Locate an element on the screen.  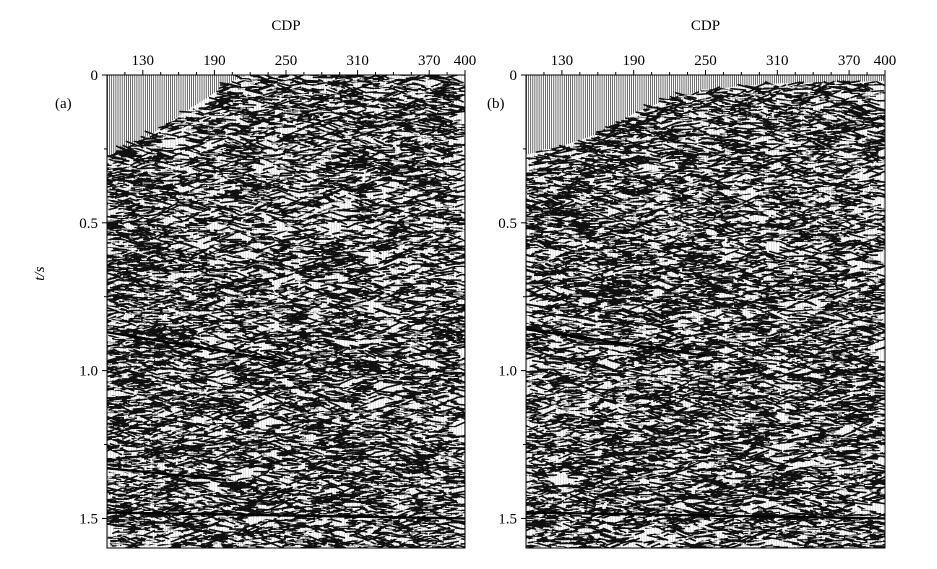
mute-zone is located at coordinates (176, 116).